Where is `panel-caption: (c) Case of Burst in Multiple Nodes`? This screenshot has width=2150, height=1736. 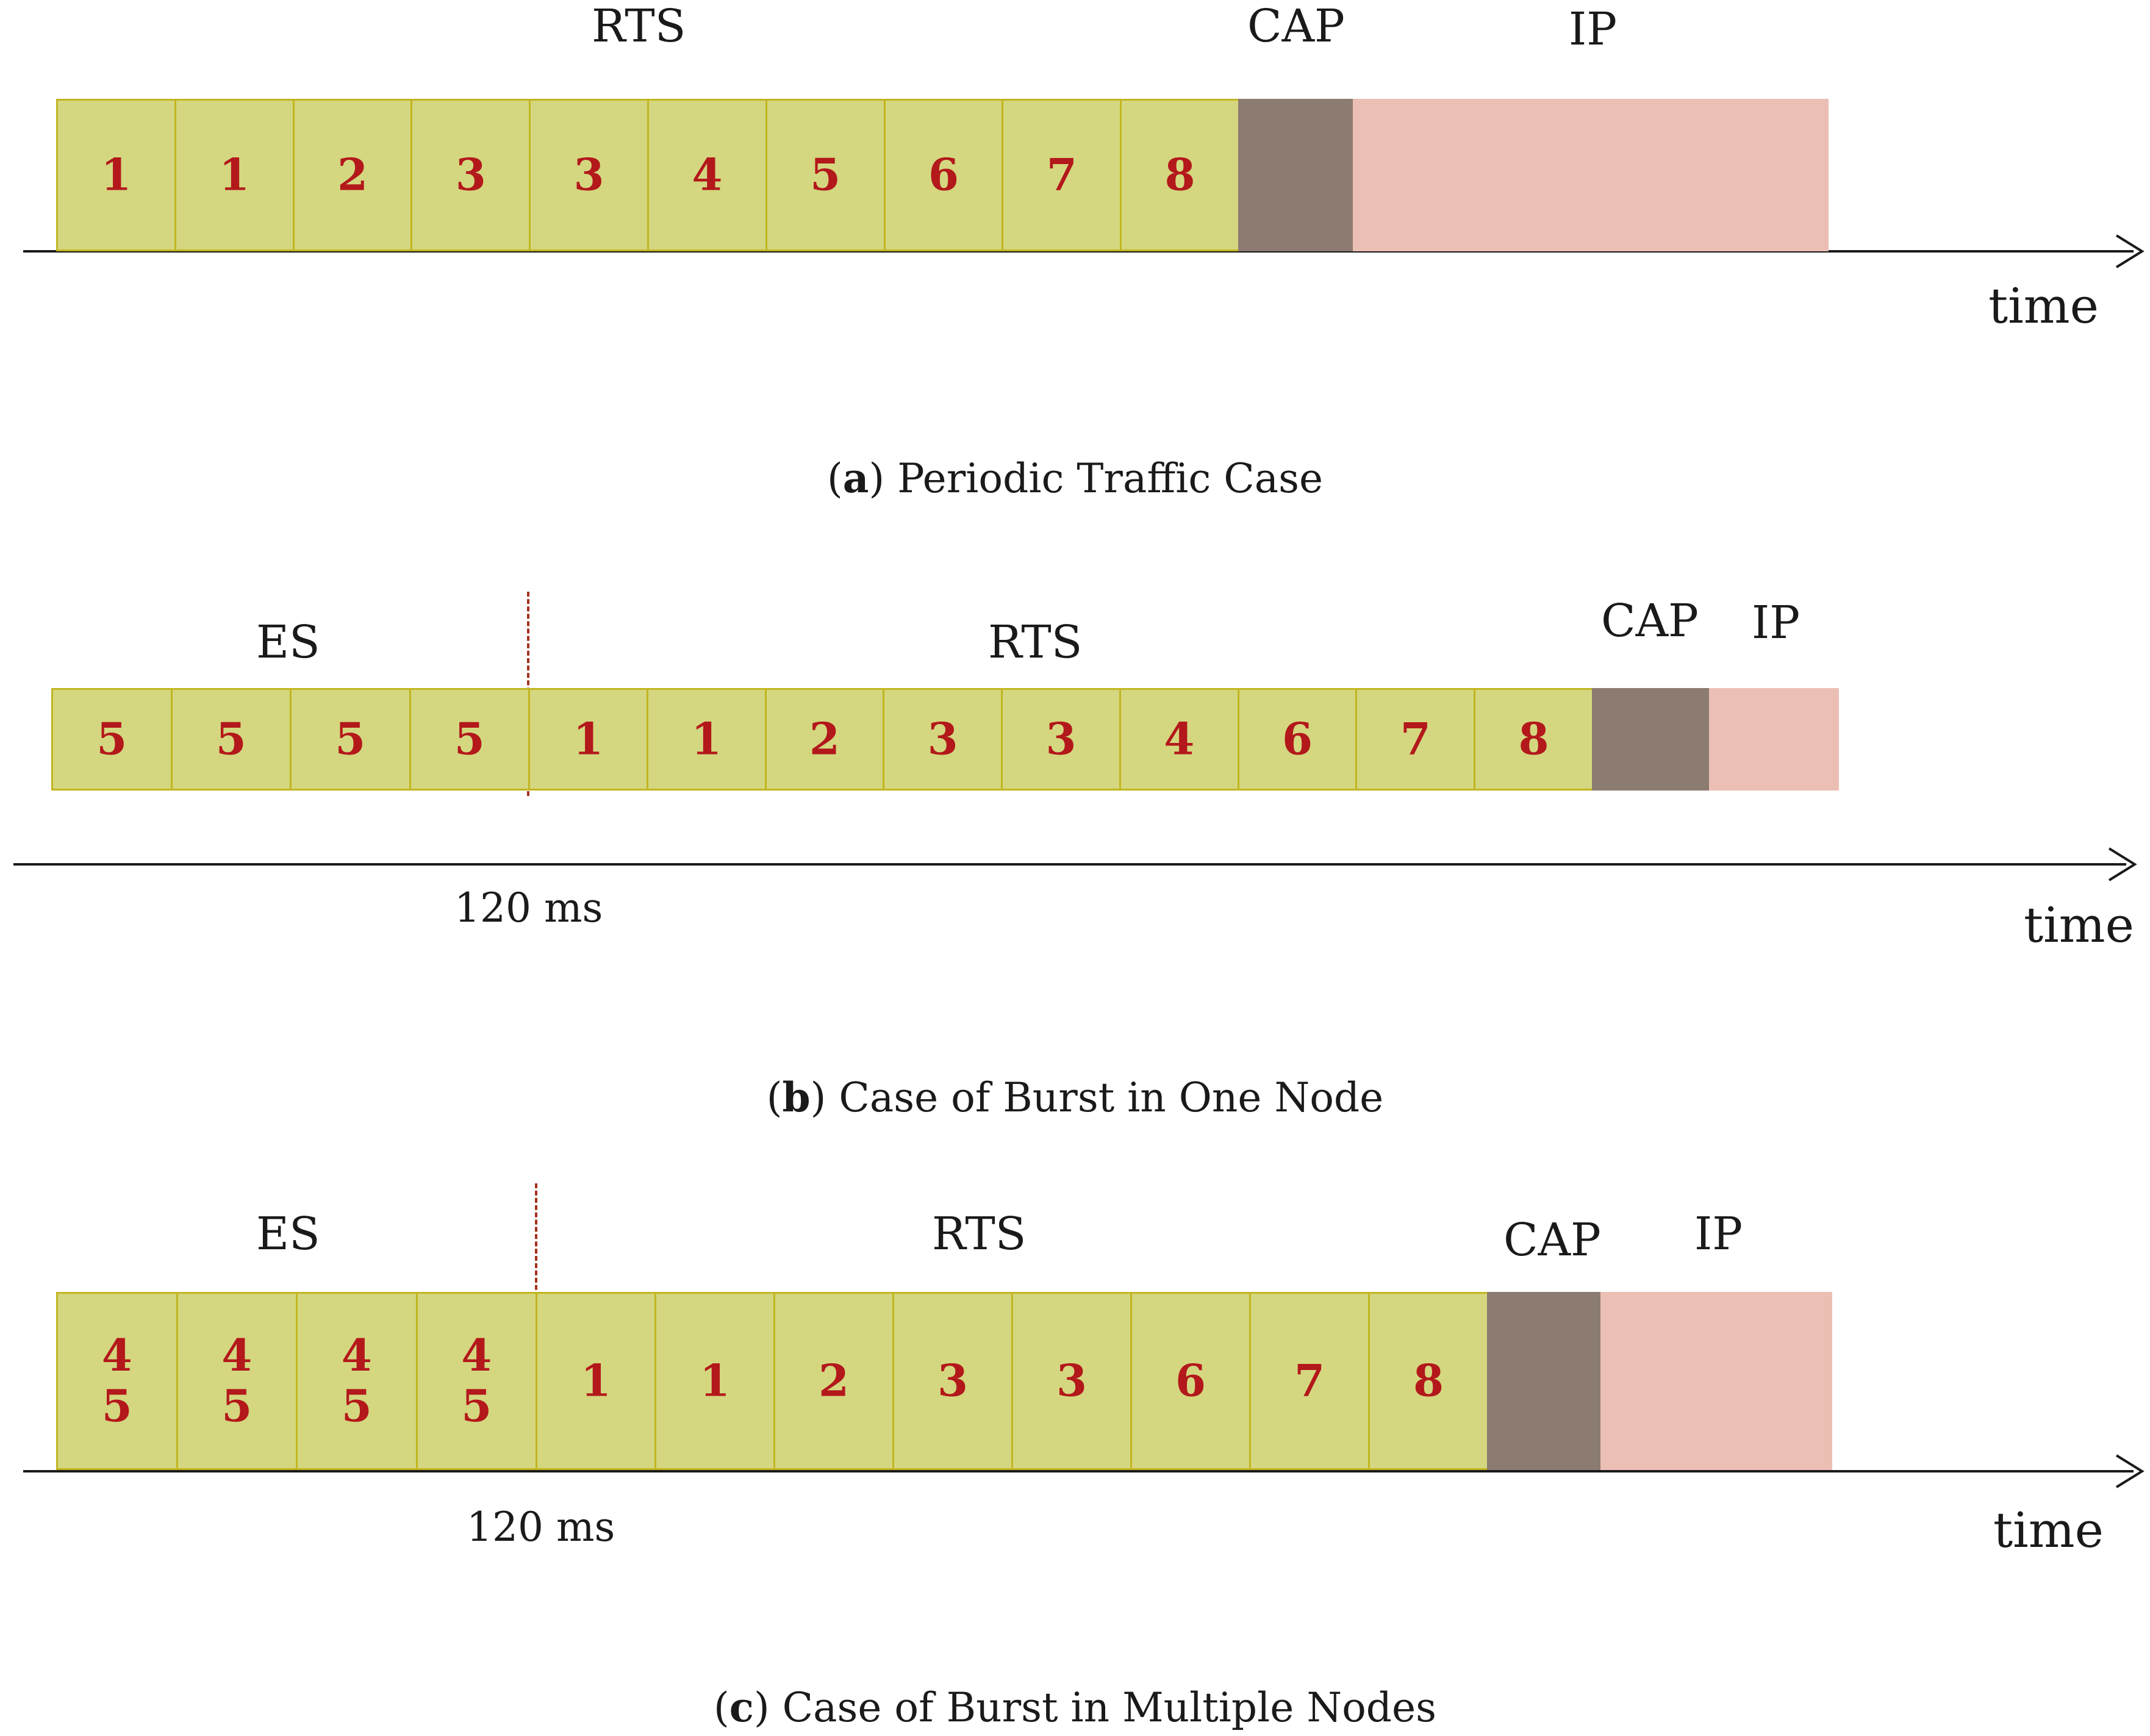 panel-caption: (c) Case of Burst in Multiple Nodes is located at coordinates (1075, 1708).